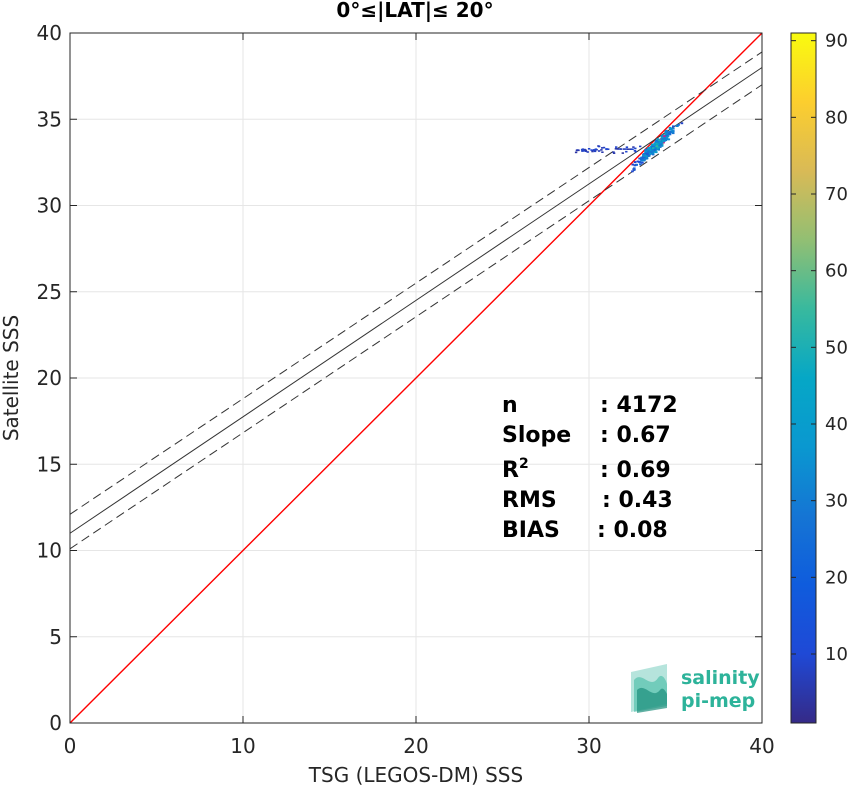 Image resolution: width=851 pixels, height=789 pixels. What do you see at coordinates (635, 470) in the screenshot?
I see `stat-value: : 0.69` at bounding box center [635, 470].